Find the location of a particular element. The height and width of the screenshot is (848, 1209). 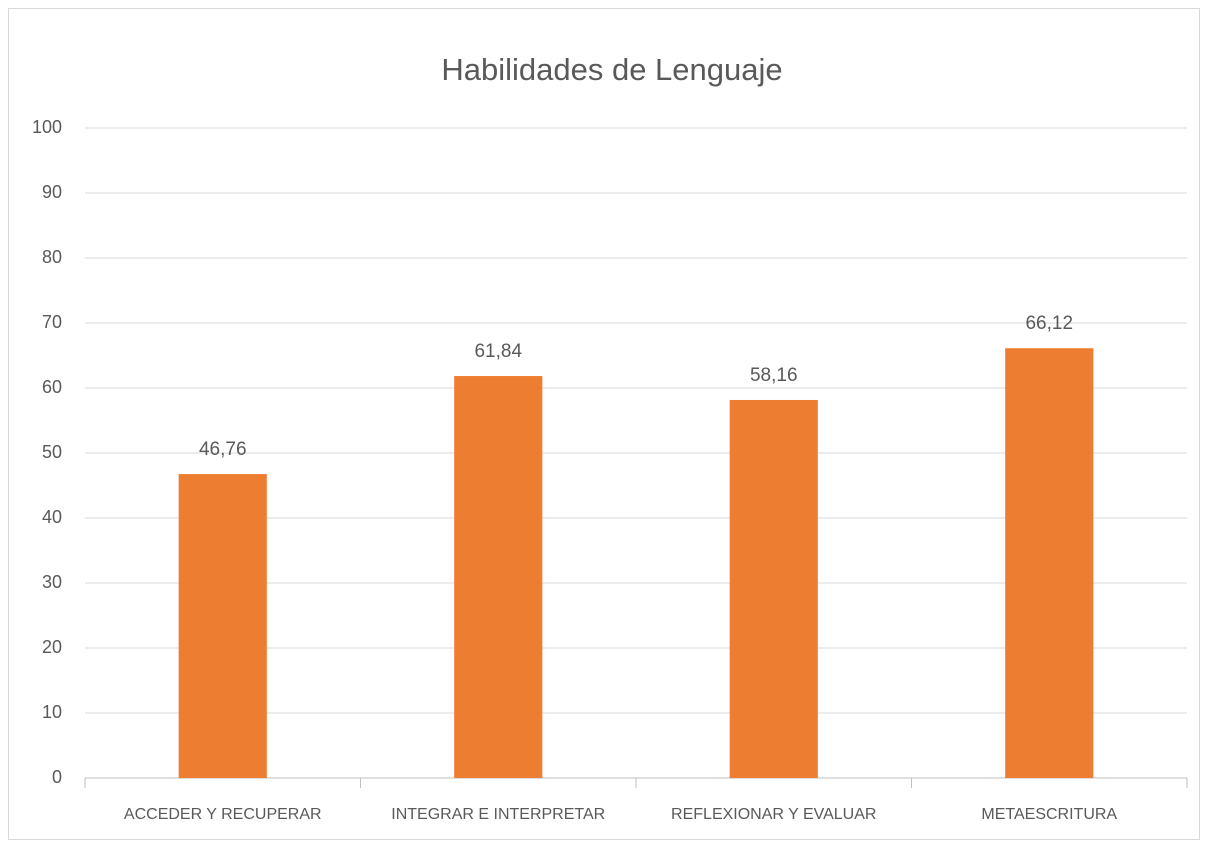

y-tick-label: 90 is located at coordinates (52, 192).